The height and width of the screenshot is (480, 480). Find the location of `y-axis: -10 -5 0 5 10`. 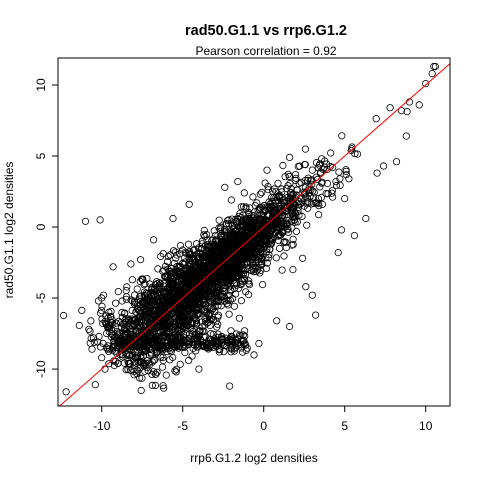

y-axis: -10 -5 0 5 10 is located at coordinates (46, 228).